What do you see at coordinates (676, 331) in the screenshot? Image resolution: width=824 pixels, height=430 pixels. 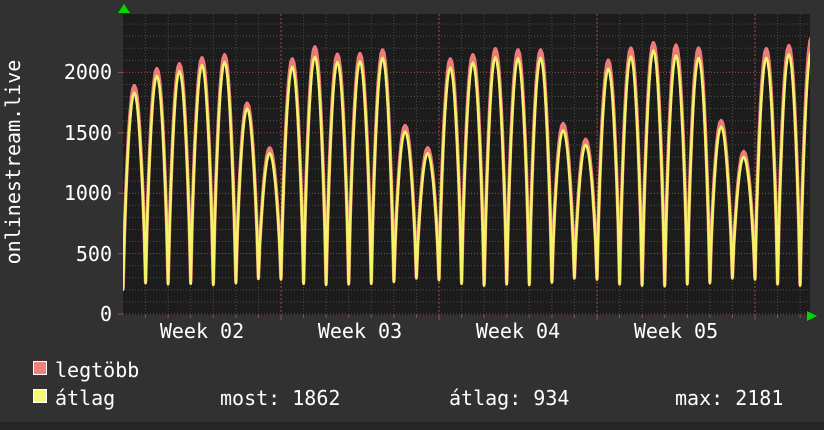 I see `x-axis-label: Week 05` at bounding box center [676, 331].